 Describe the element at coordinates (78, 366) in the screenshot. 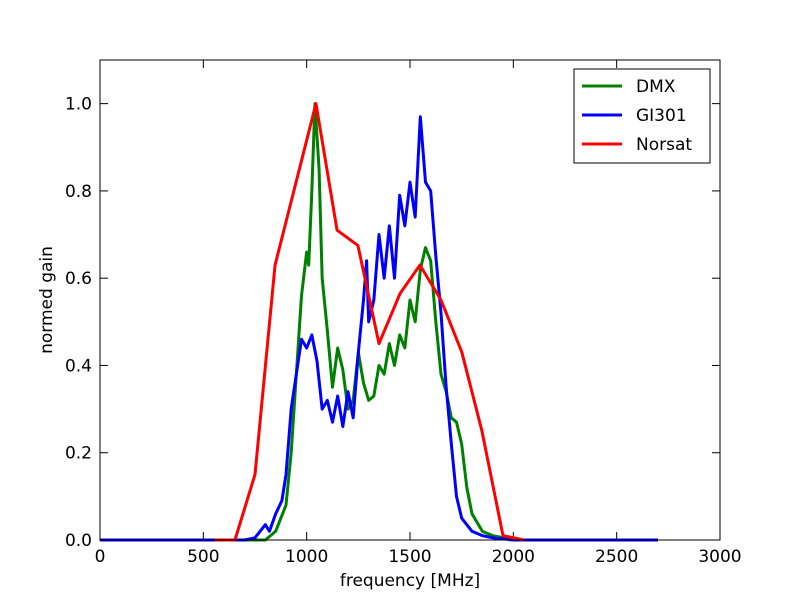

I see `y-tick-label: 0.4` at that location.